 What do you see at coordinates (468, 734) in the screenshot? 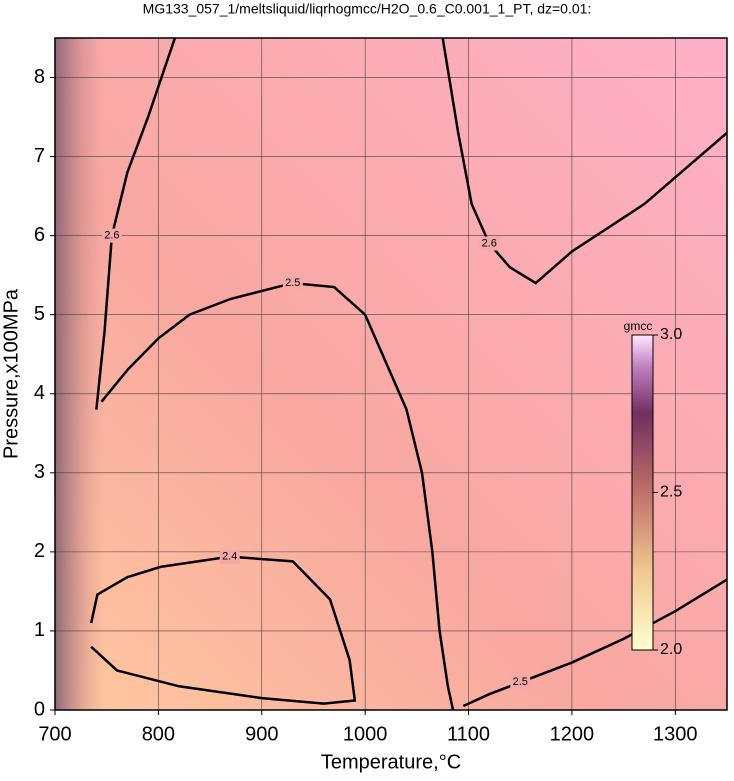
I see `x-tick-label: 1100` at bounding box center [468, 734].